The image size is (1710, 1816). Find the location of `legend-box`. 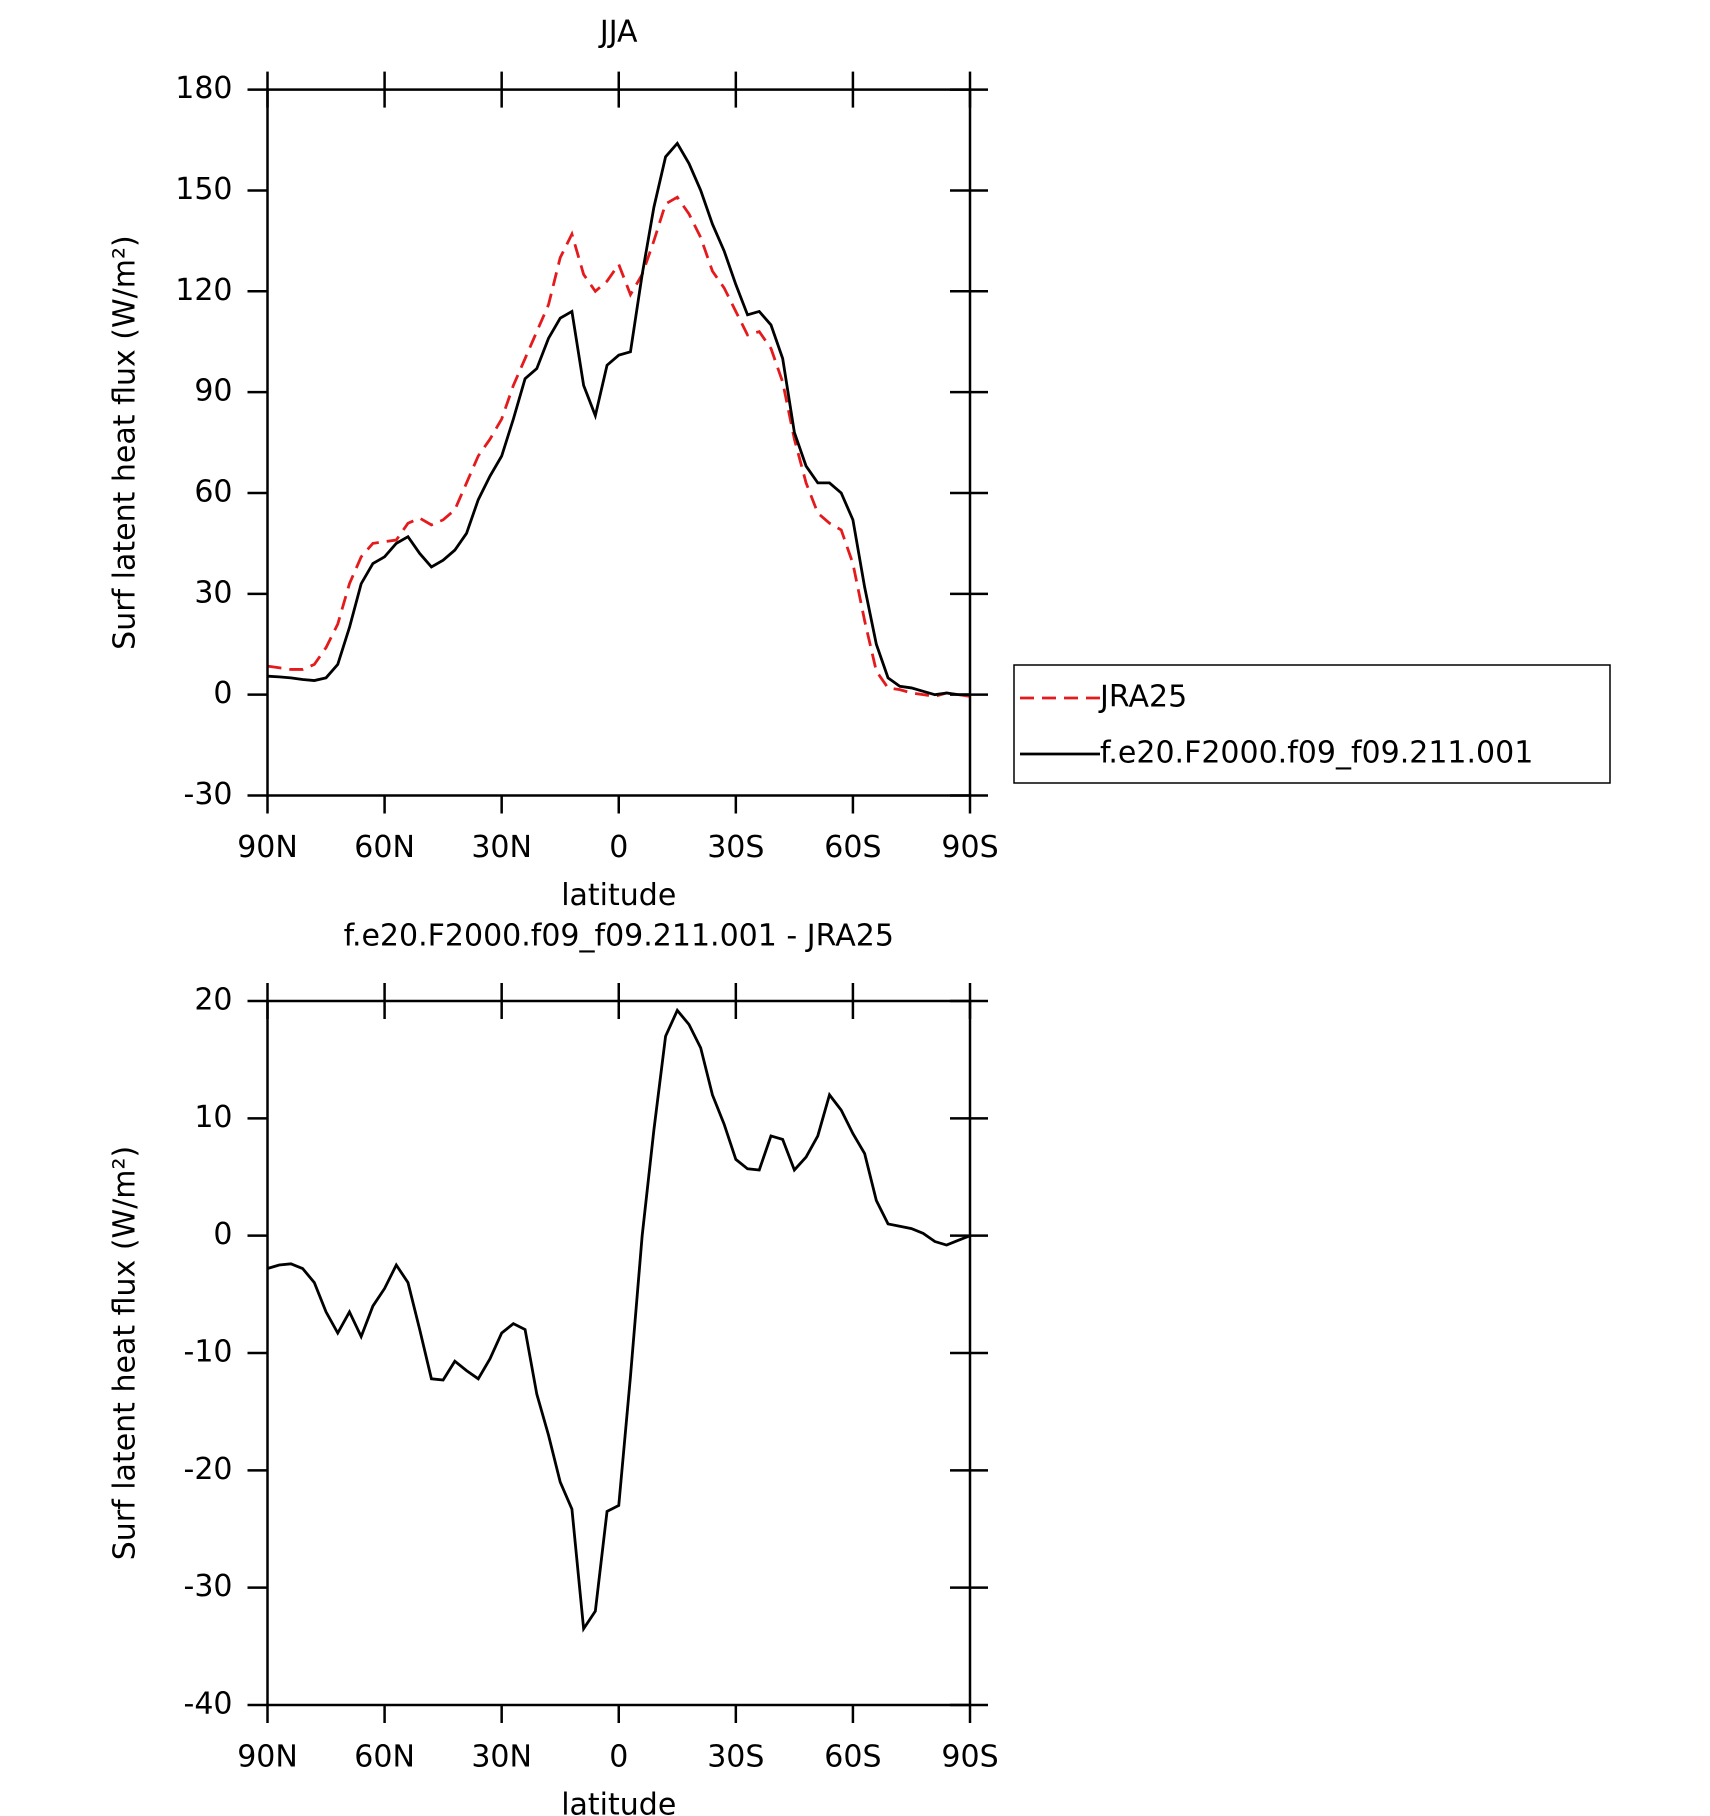

legend-box is located at coordinates (1312, 724).